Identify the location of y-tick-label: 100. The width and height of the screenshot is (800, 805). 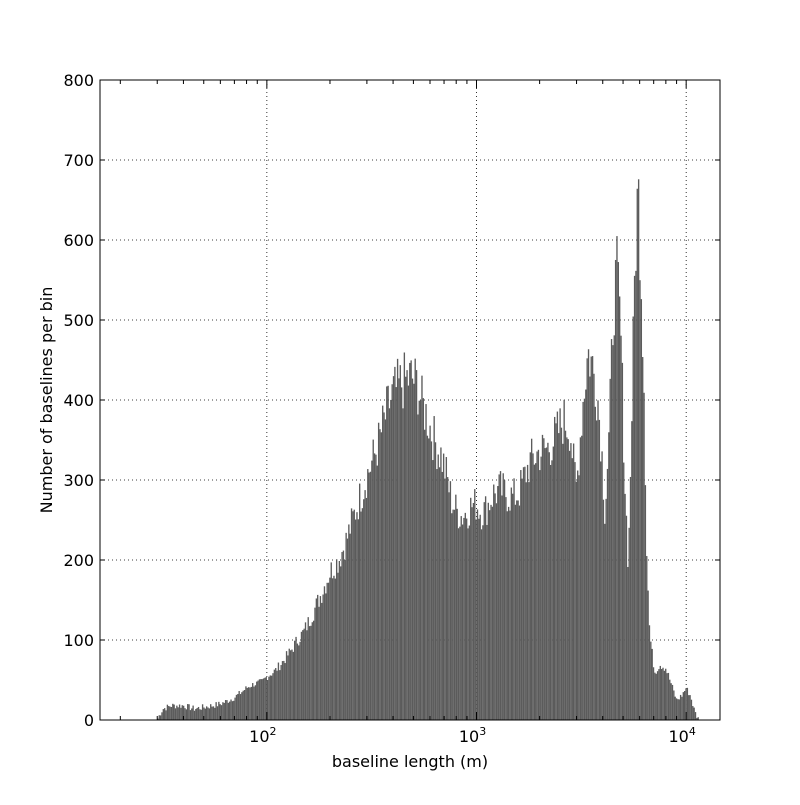
(78, 640).